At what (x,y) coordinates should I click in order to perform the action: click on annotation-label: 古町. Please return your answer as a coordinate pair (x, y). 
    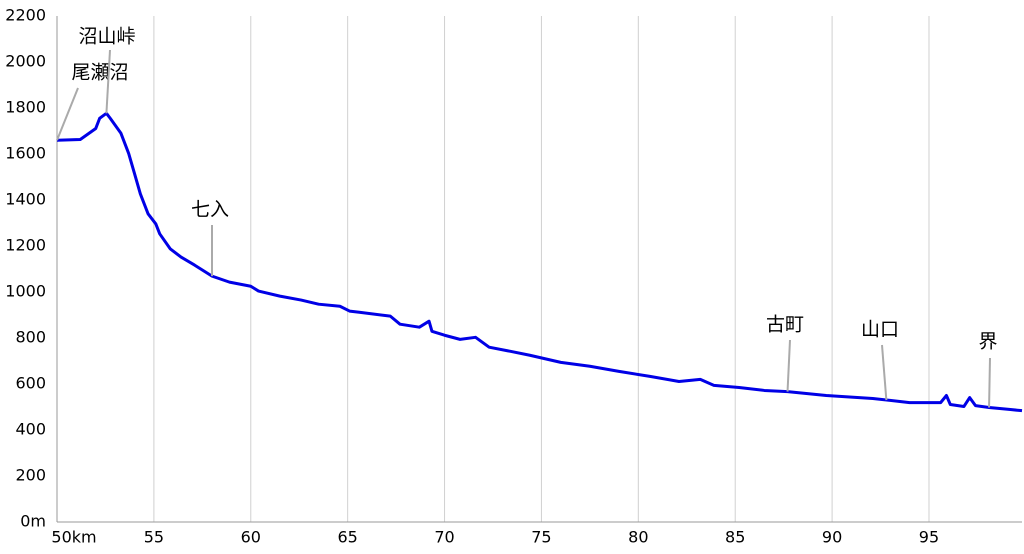
    Looking at the image, I should click on (785, 325).